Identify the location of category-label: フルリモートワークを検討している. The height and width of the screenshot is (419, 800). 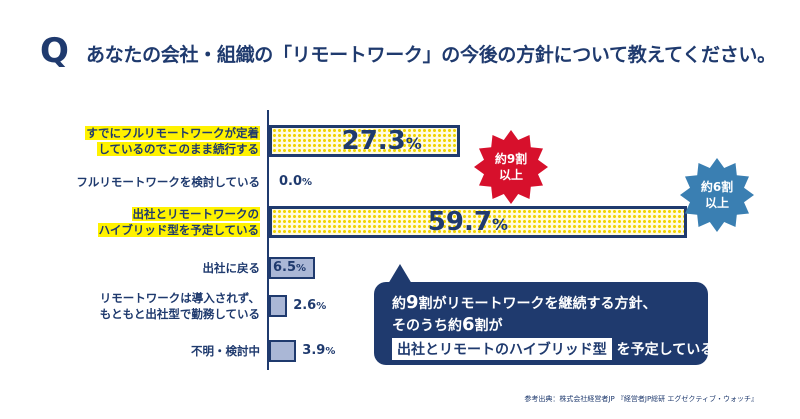
(168, 182).